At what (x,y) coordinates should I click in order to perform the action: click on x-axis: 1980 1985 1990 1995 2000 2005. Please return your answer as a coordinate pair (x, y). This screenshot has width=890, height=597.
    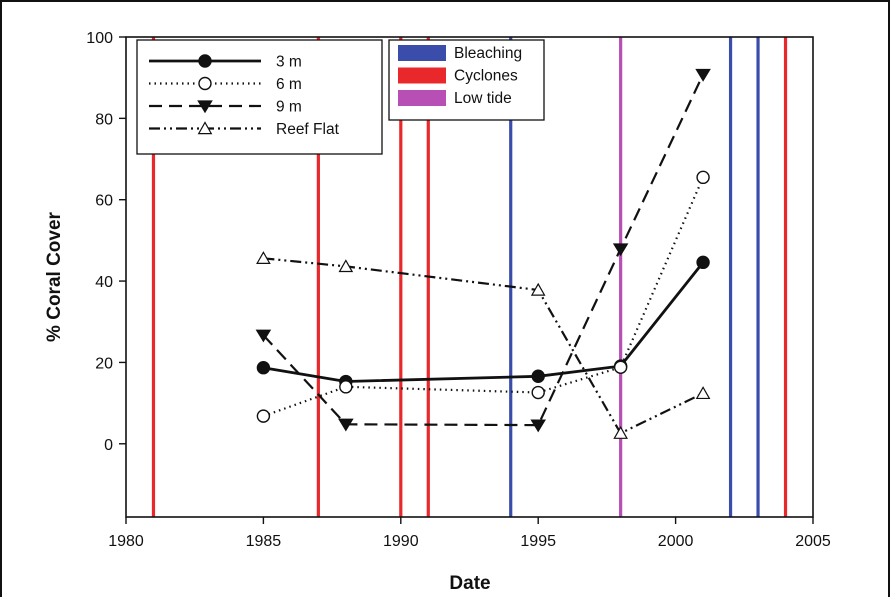
    Looking at the image, I should click on (469, 533).